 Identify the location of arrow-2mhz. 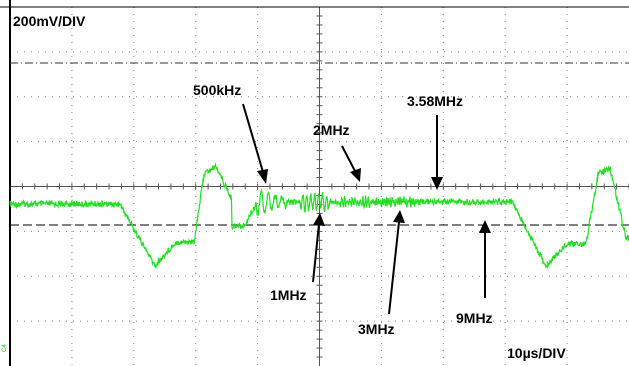
(351, 163).